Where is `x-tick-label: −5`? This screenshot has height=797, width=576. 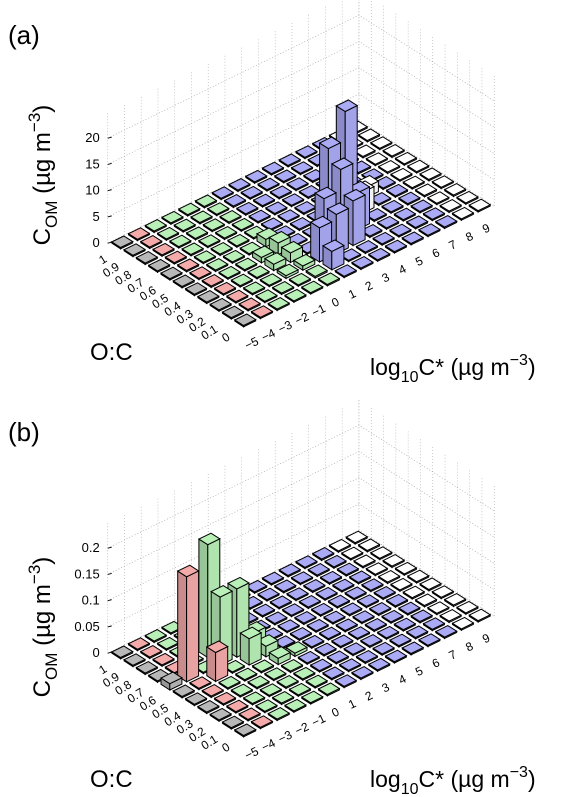
x-tick-label: −5 is located at coordinates (251, 753).